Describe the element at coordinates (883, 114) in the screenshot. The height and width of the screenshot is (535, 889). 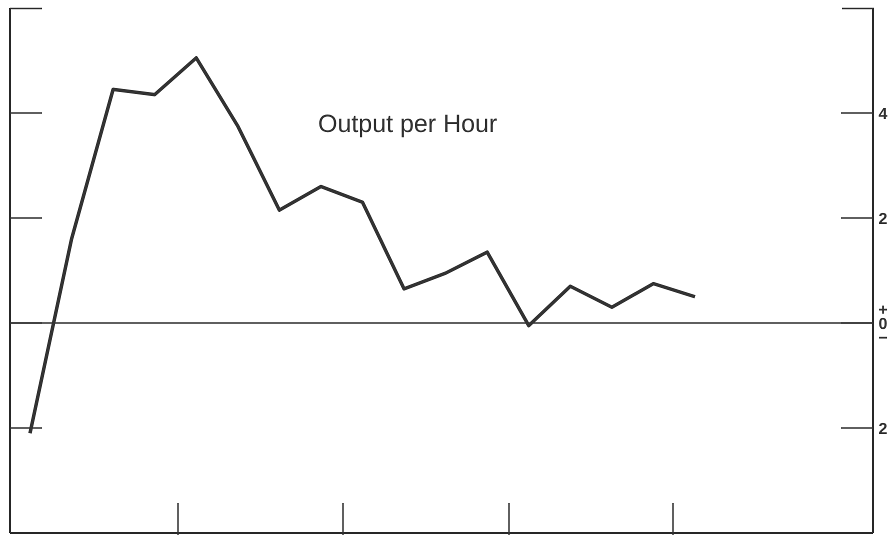
I see `y-tick-label: 4` at that location.